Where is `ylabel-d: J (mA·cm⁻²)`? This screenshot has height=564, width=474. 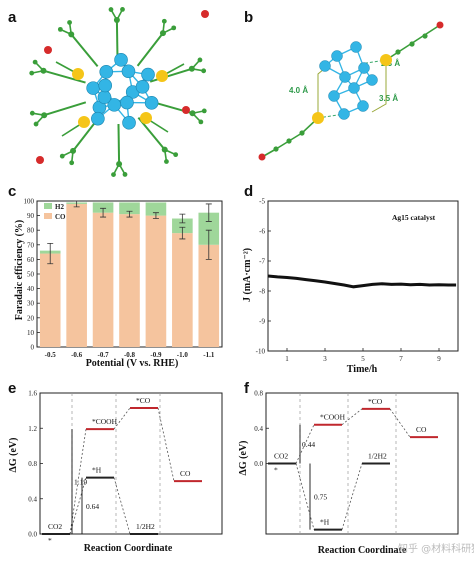
ylabel-d: J (mA·cm⁻²) is located at coordinates (247, 275).